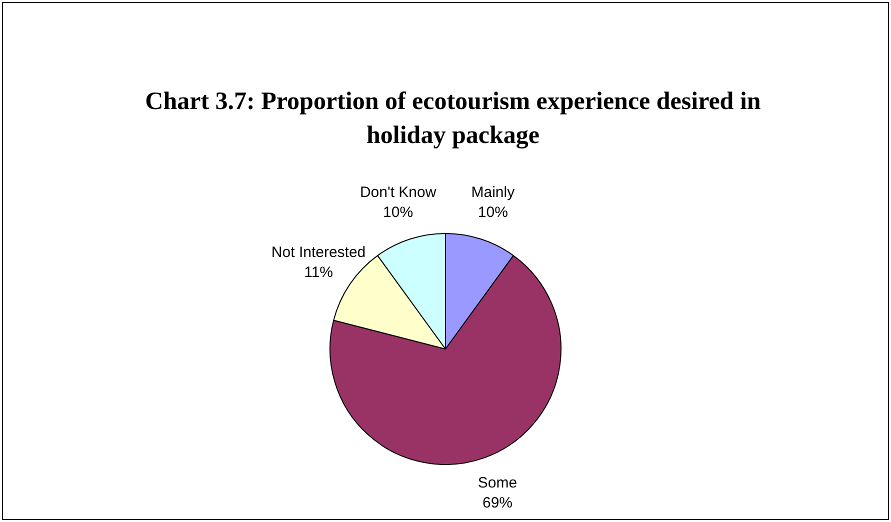 Image resolution: width=891 pixels, height=522 pixels. I want to click on chart-title: Chart 3.7: Proportion of ecotourism experience desired in holiday package, so click(453, 119).